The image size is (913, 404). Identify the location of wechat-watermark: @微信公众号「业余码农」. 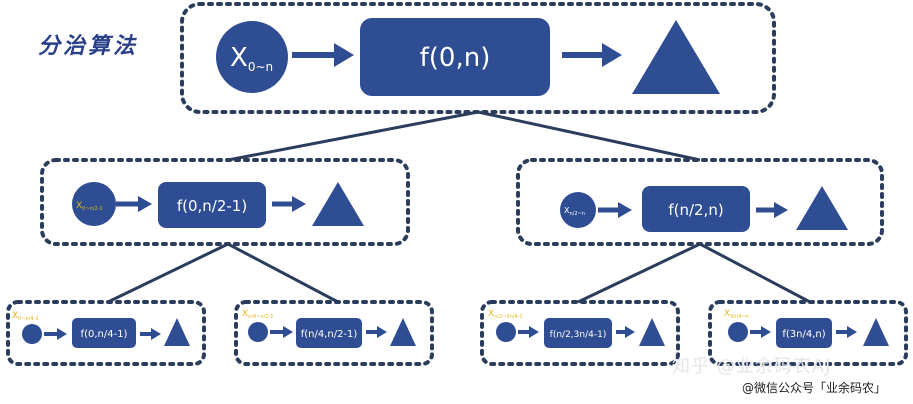
(814, 388).